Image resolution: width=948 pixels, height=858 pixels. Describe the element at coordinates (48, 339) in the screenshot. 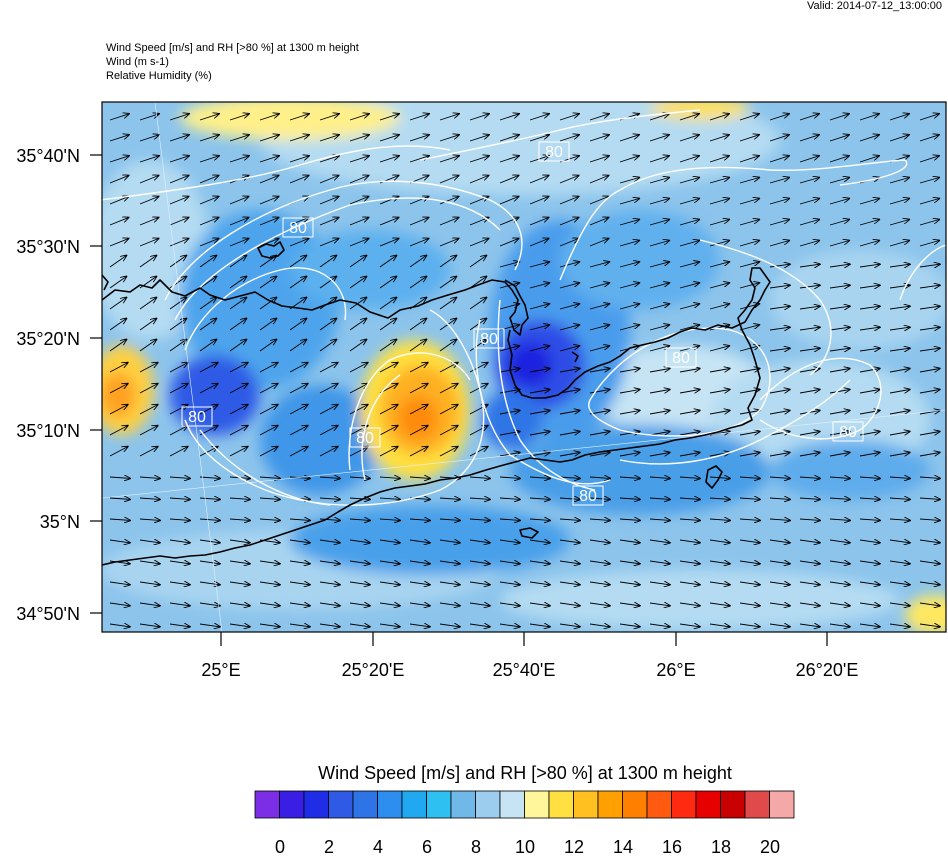

I see `latitude-label: 35°20'N` at that location.